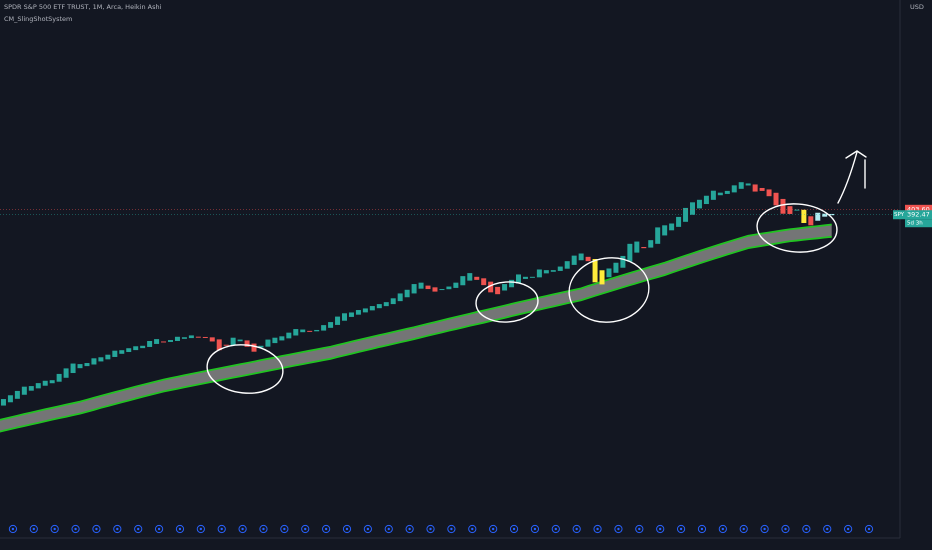  I want to click on symbol-tag, so click(899, 215).